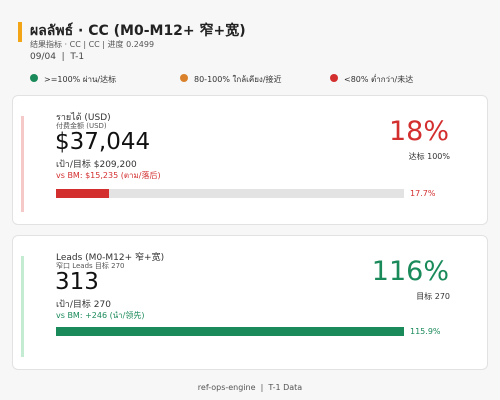 The width and height of the screenshot is (500, 400). I want to click on footer-note: T-1 Data, so click(285, 387).